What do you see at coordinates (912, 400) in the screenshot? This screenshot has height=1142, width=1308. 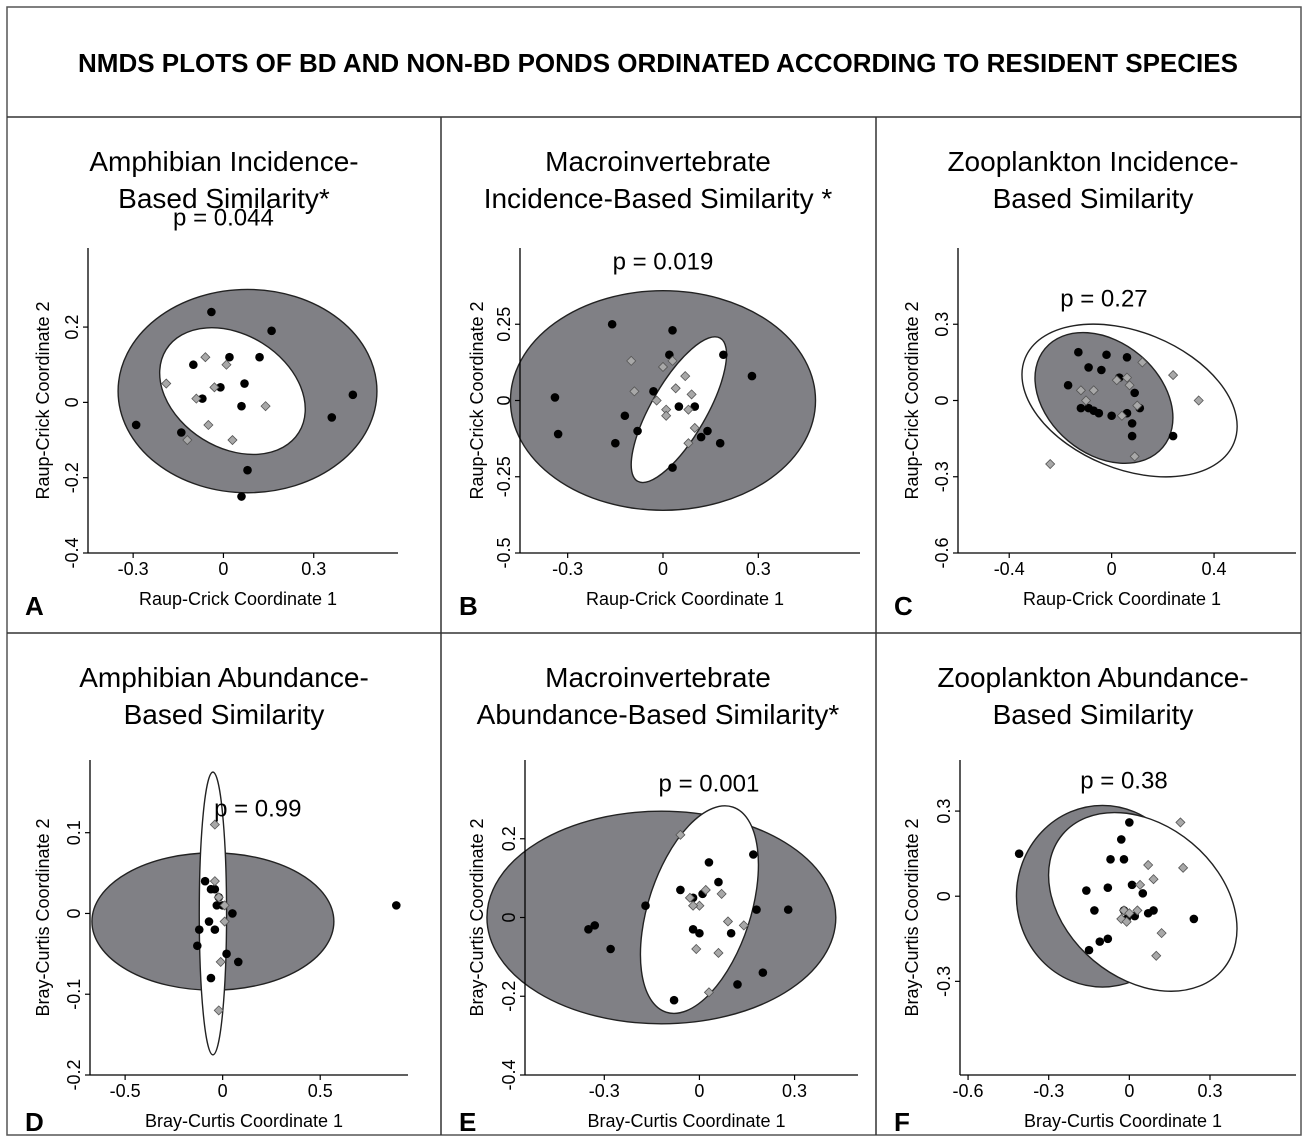 I see `y-axis-label: Raup-Crick Coordinate 2` at bounding box center [912, 400].